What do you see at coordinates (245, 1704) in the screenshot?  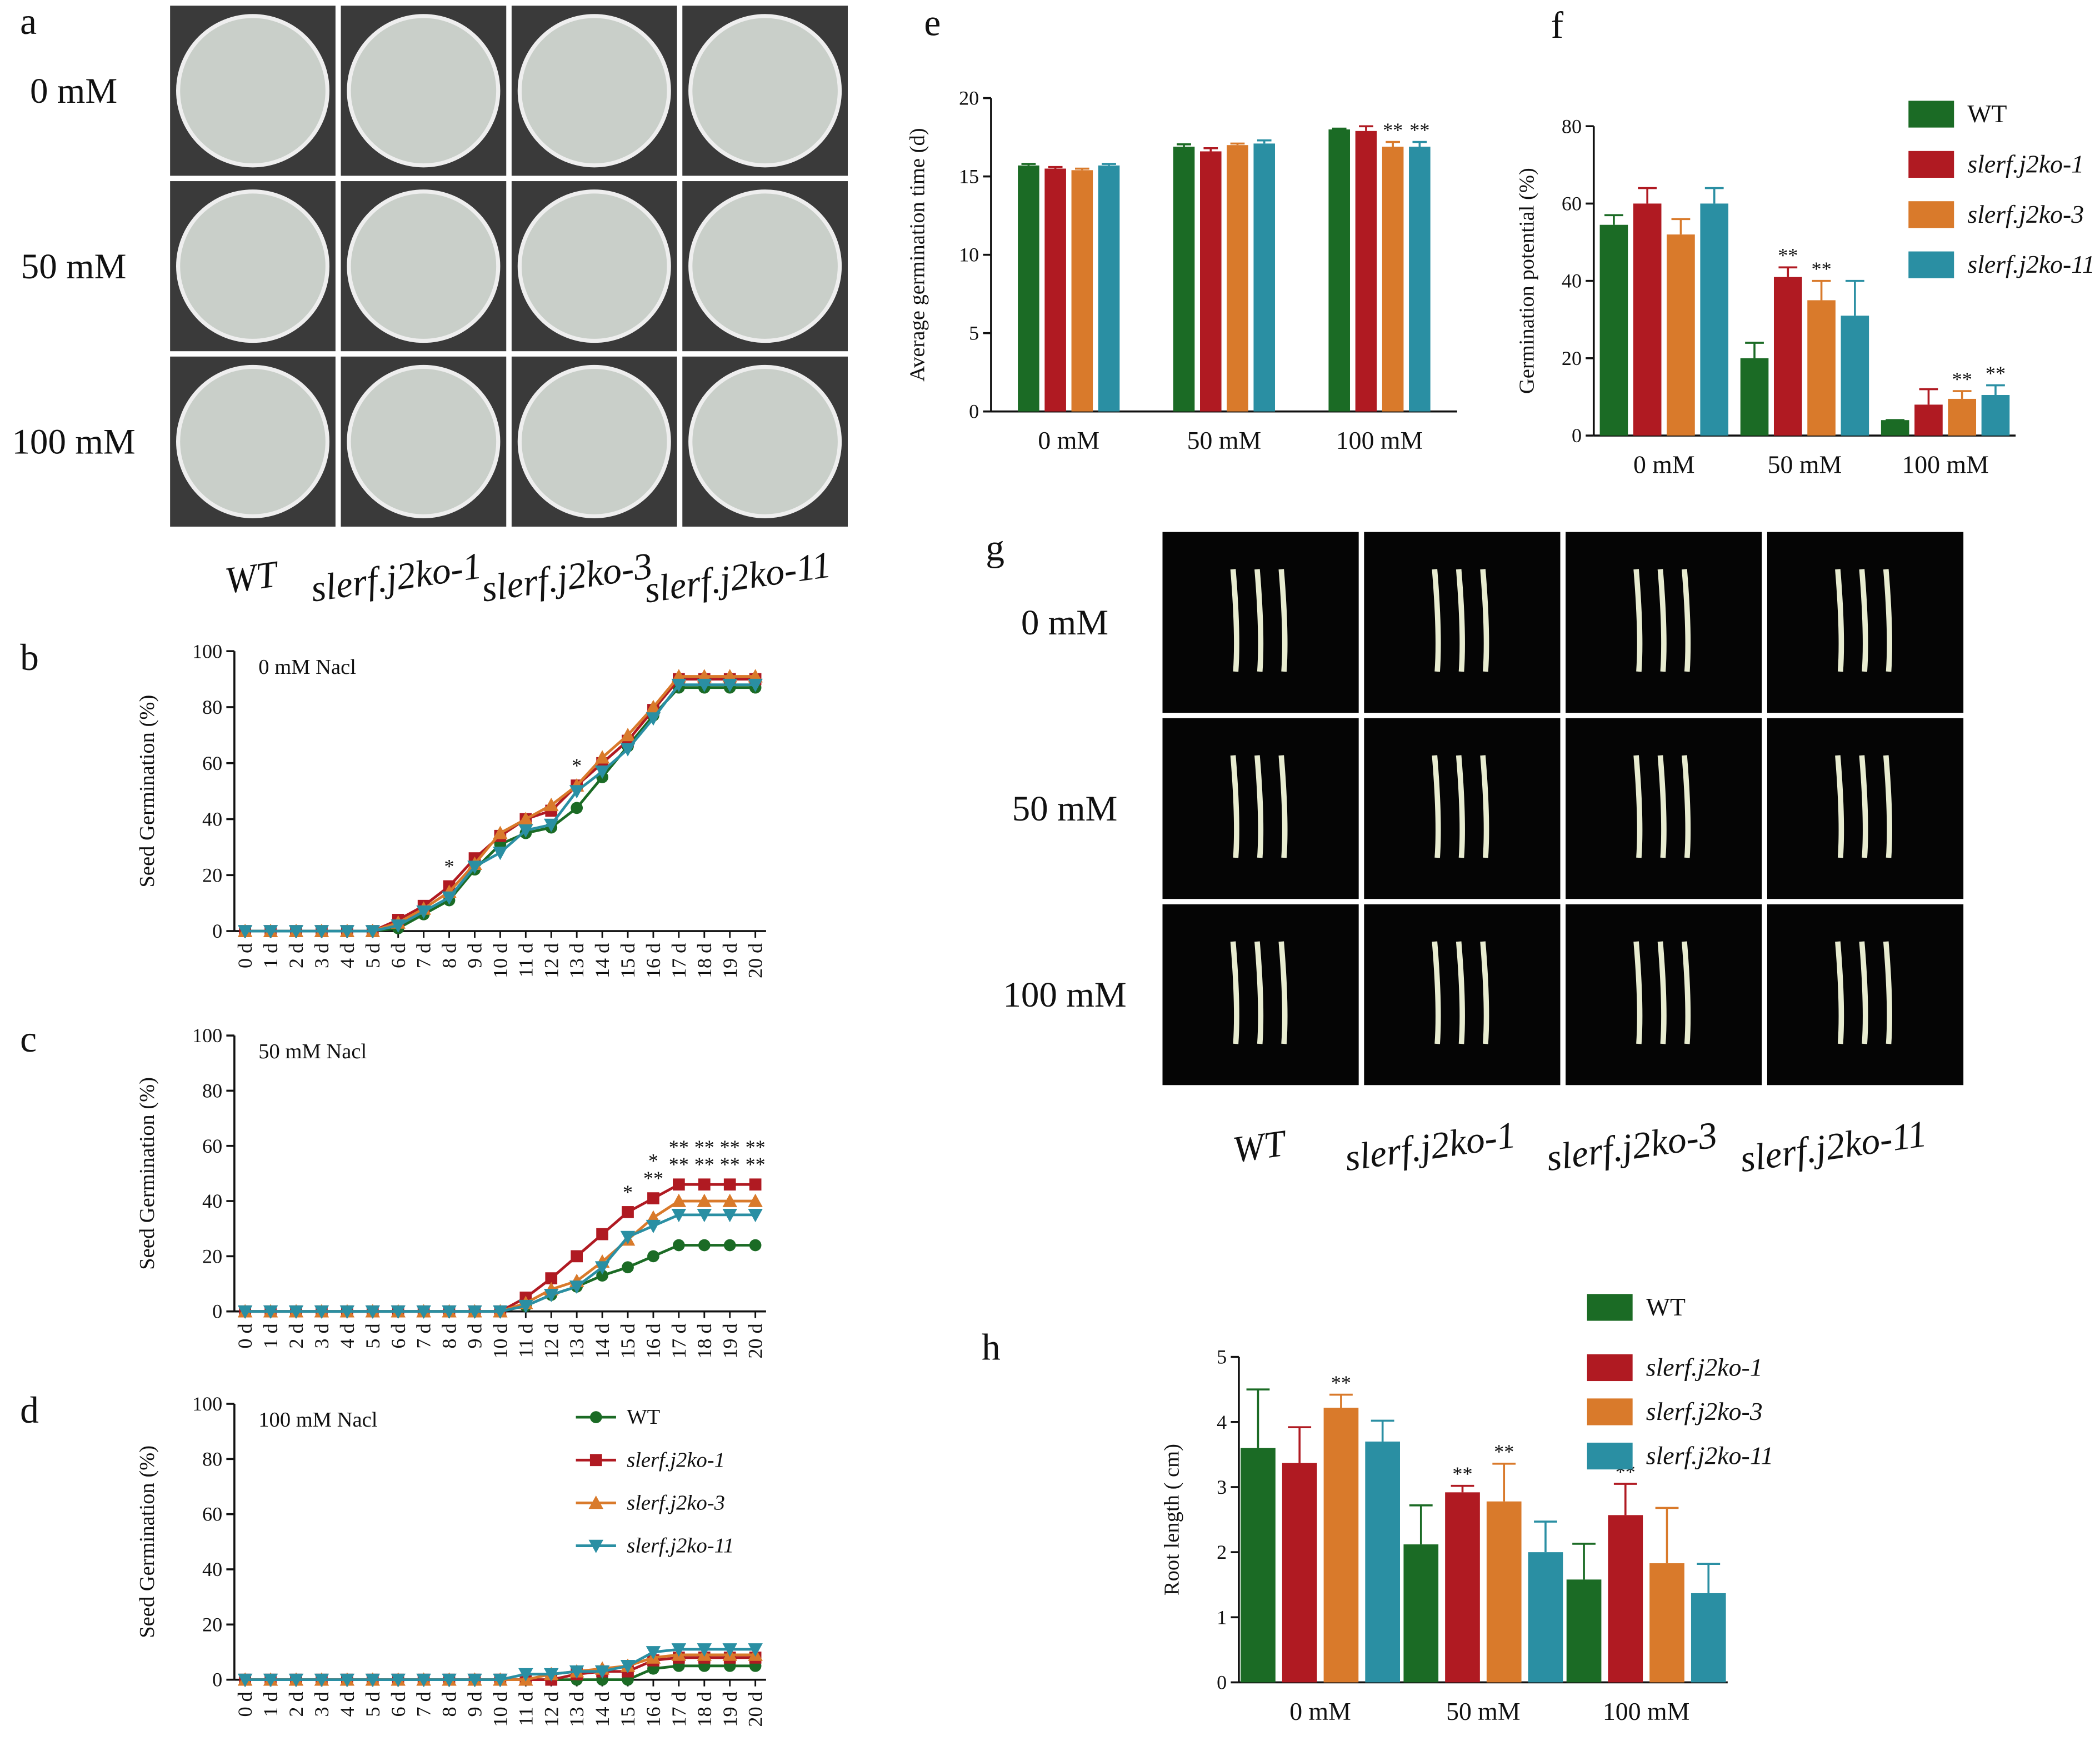 I see `x-tick-label: 0 d` at bounding box center [245, 1704].